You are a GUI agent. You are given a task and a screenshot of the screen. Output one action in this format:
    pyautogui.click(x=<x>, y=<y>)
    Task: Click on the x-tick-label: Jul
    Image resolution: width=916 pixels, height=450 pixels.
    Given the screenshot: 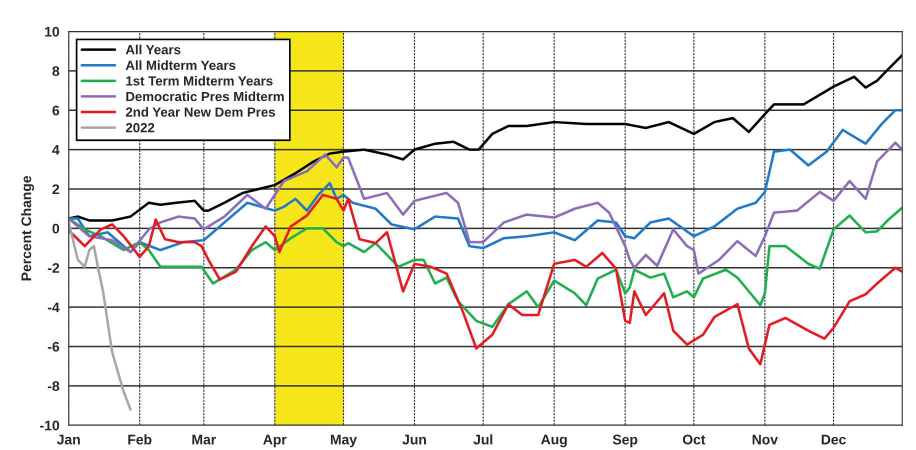 What is the action you would take?
    pyautogui.click(x=482, y=439)
    